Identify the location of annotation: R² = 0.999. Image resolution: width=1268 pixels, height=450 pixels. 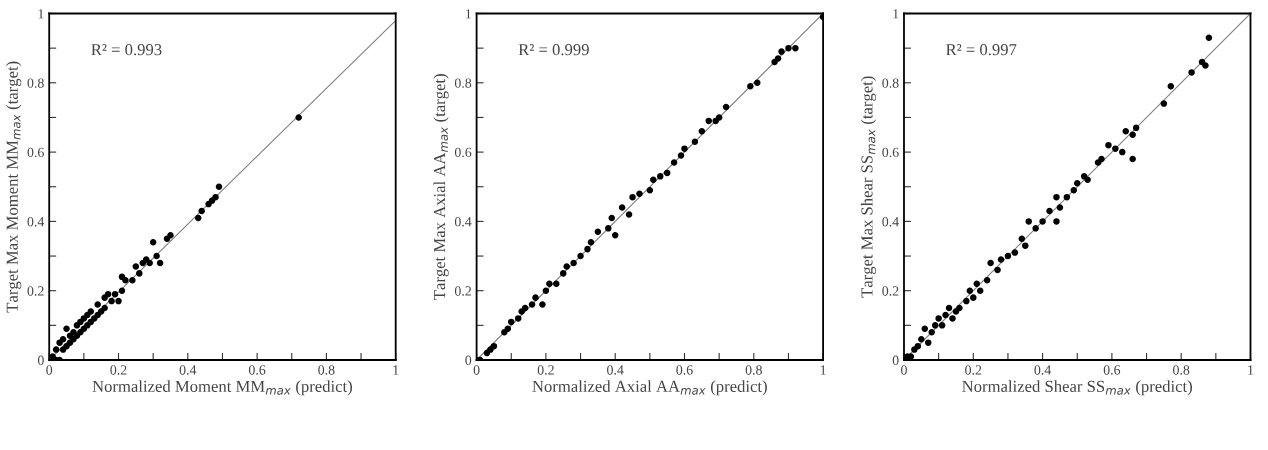
(553, 50).